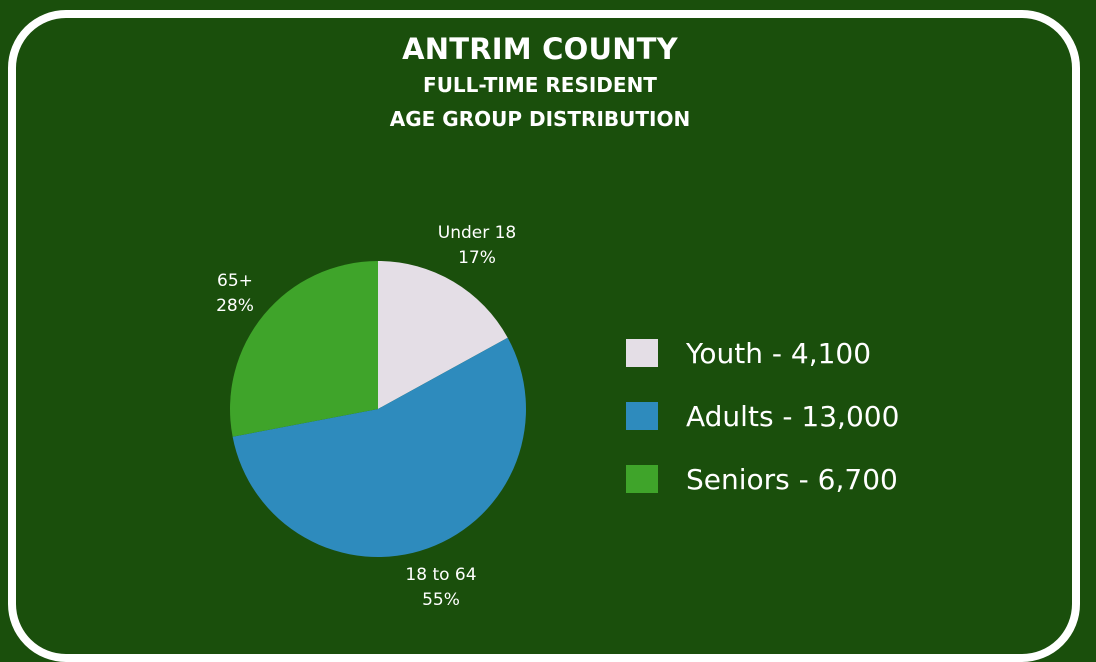 This screenshot has height=662, width=1096. What do you see at coordinates (540, 49) in the screenshot?
I see `chart-title: ANTRIM COUNTY` at bounding box center [540, 49].